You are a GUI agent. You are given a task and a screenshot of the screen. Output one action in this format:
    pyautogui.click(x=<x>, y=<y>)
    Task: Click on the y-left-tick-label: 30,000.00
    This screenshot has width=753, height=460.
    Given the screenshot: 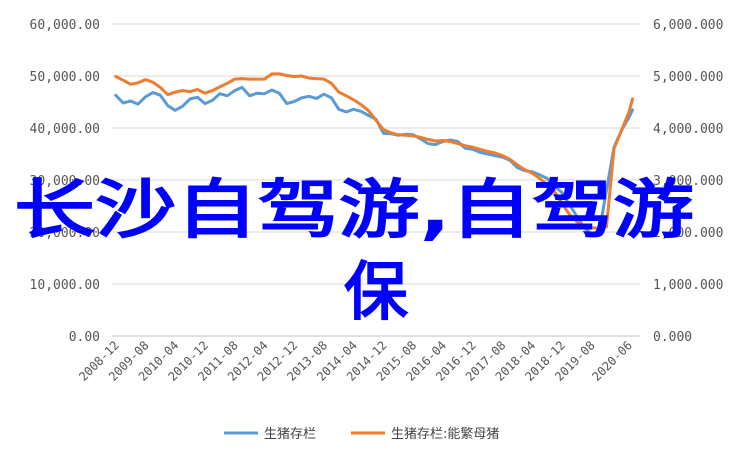 What is the action you would take?
    pyautogui.click(x=65, y=181)
    